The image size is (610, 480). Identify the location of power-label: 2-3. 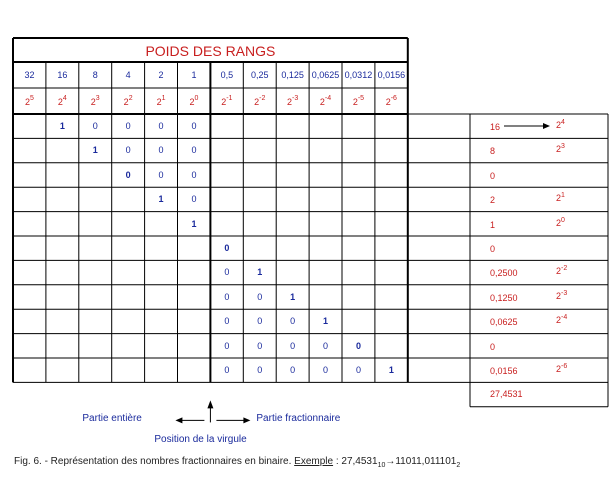
(293, 101).